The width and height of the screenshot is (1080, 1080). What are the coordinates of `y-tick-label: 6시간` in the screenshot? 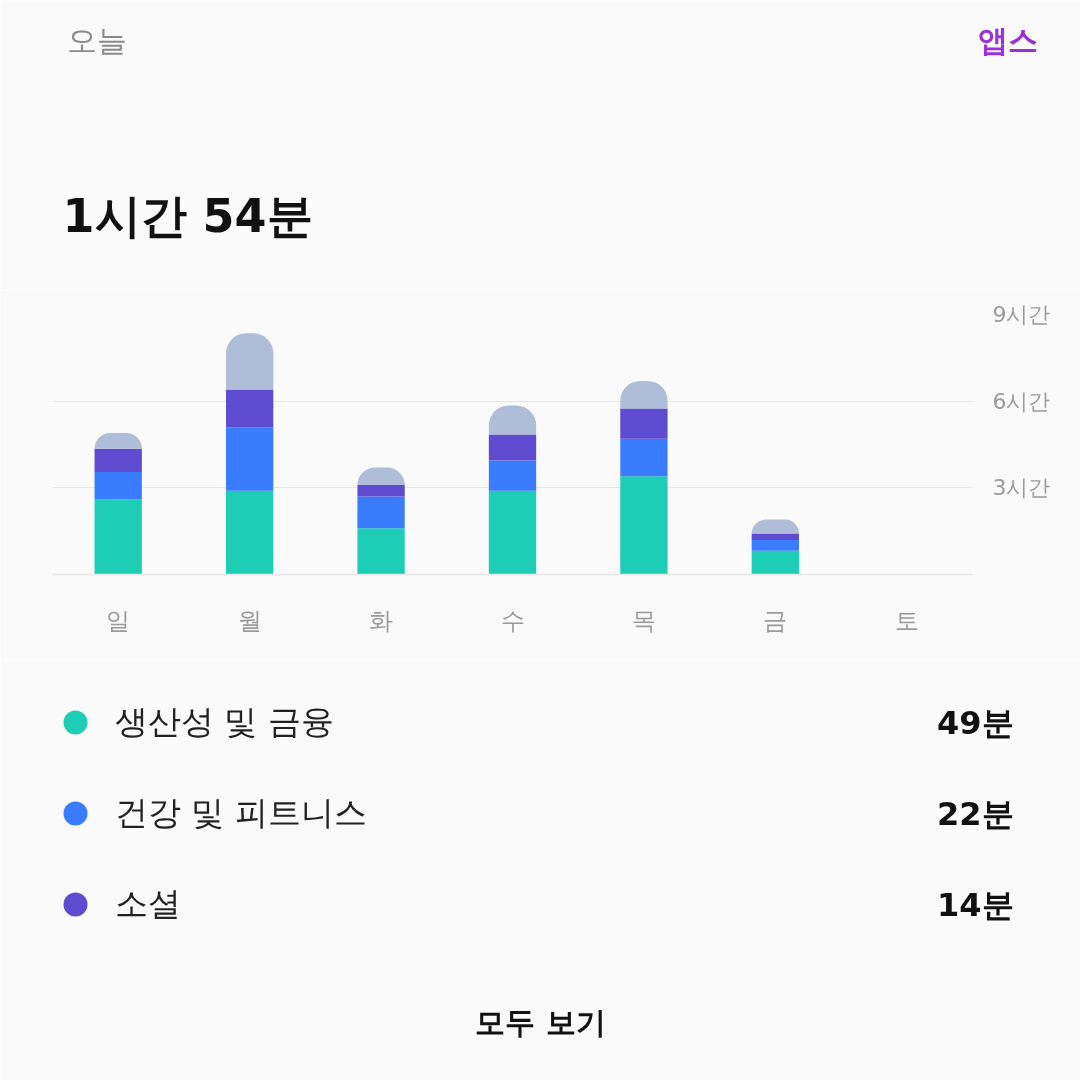 It's located at (1021, 401).